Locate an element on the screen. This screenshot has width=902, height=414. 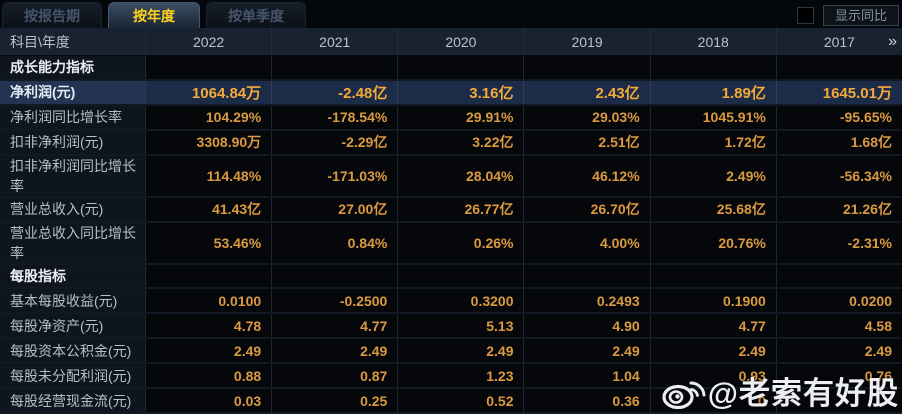
cell-value: -2.29亿 is located at coordinates (334, 142).